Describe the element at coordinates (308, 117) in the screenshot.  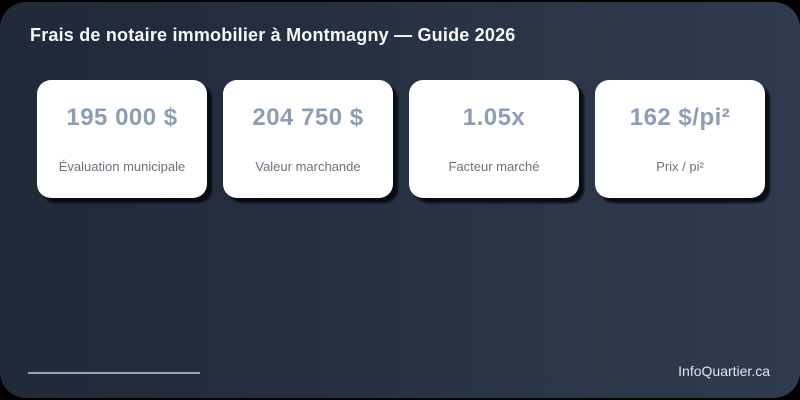
I see `stat-value: 204 750 $` at that location.